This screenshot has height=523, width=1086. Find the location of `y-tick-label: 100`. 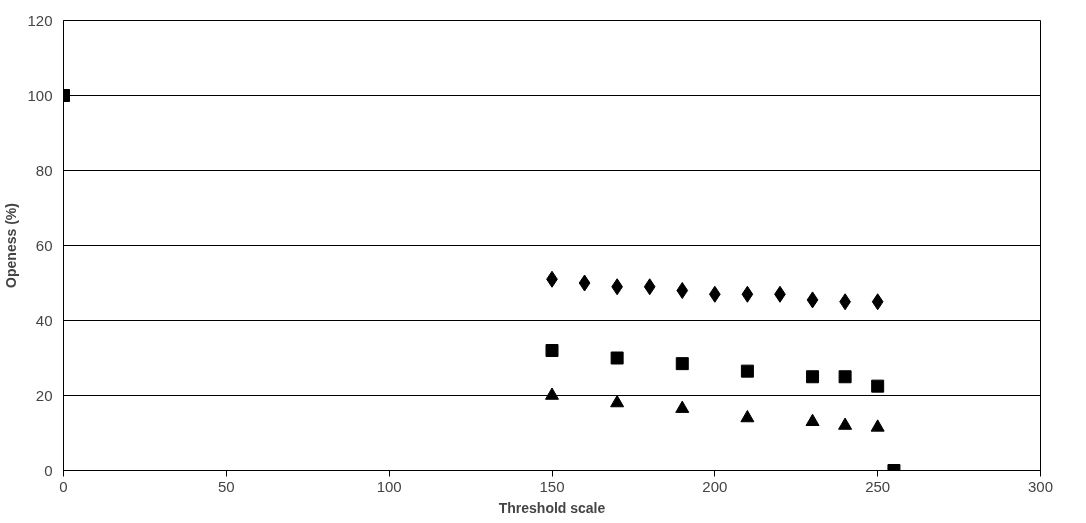

y-tick-label: 100 is located at coordinates (40, 95).